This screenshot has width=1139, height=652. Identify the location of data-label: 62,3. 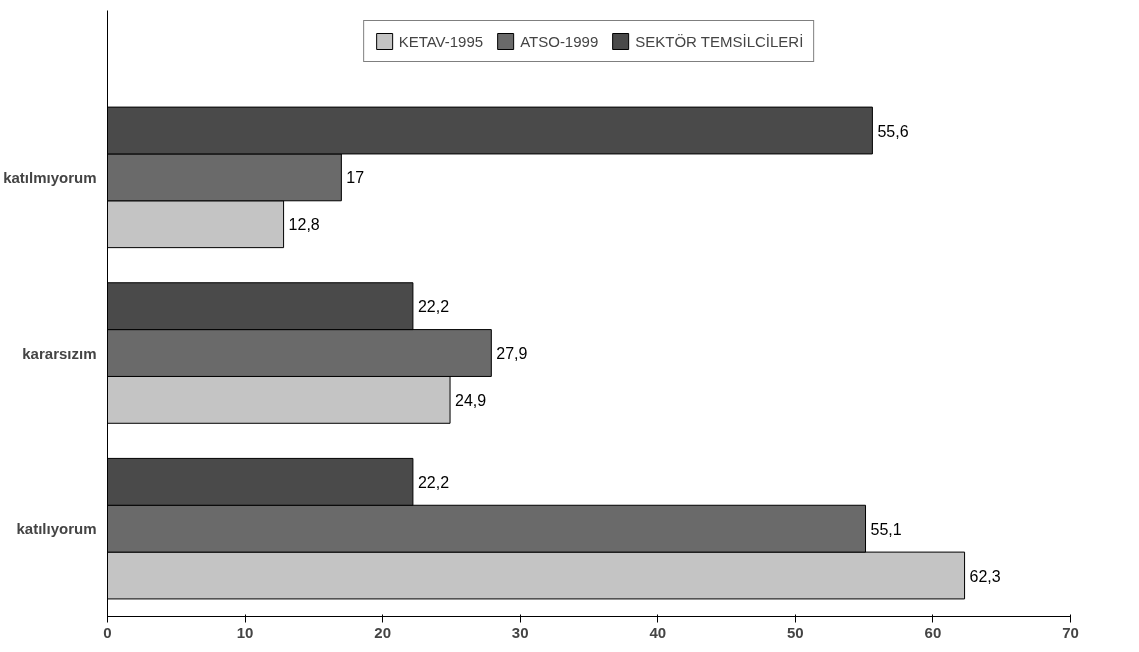
(985, 576).